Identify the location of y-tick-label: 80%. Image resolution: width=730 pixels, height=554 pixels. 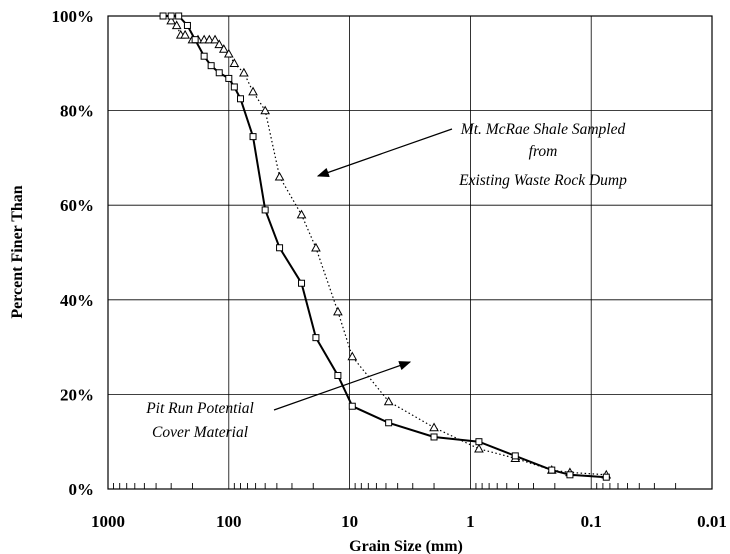
(77, 111).